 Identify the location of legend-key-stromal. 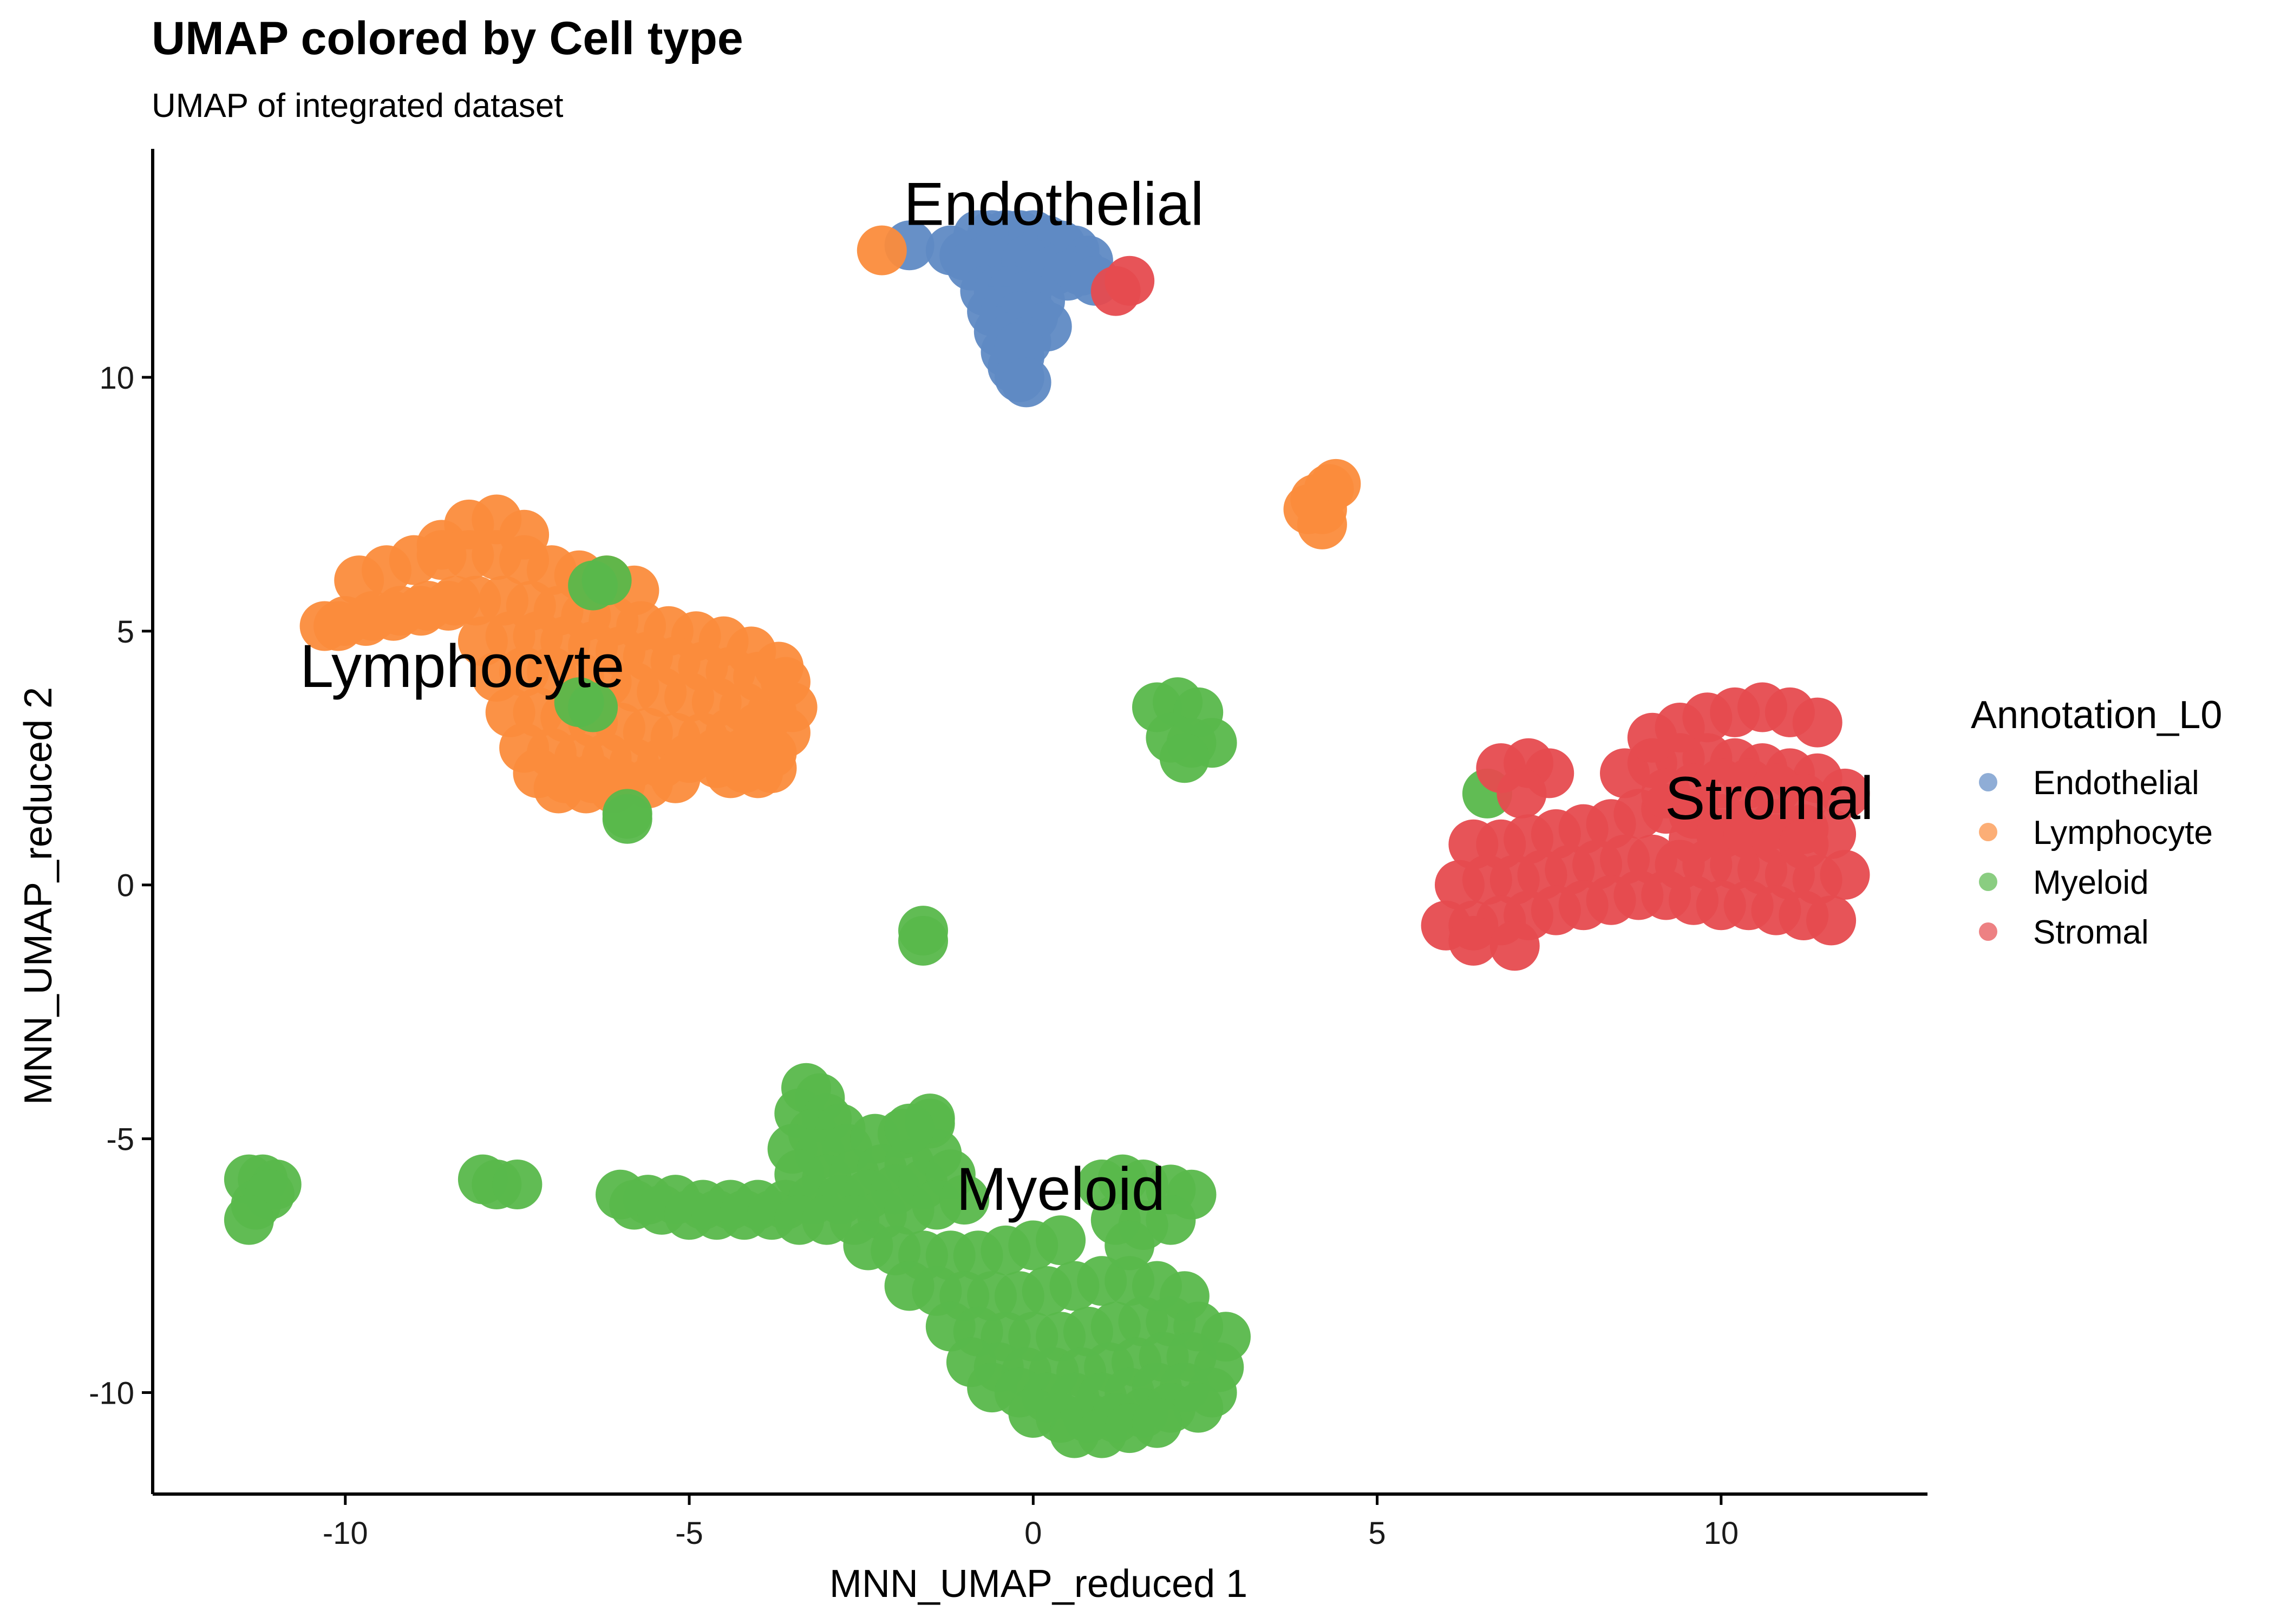
(1988, 932).